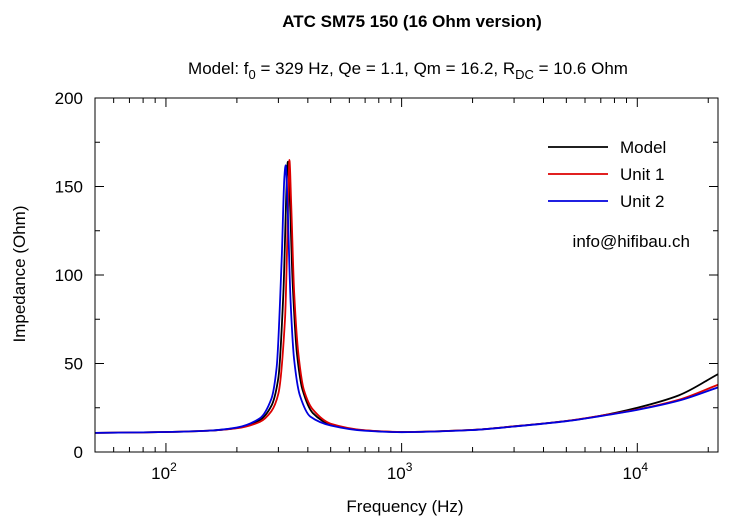 This screenshot has height=525, width=733. What do you see at coordinates (78, 452) in the screenshot?
I see `y-tick-label: 0` at bounding box center [78, 452].